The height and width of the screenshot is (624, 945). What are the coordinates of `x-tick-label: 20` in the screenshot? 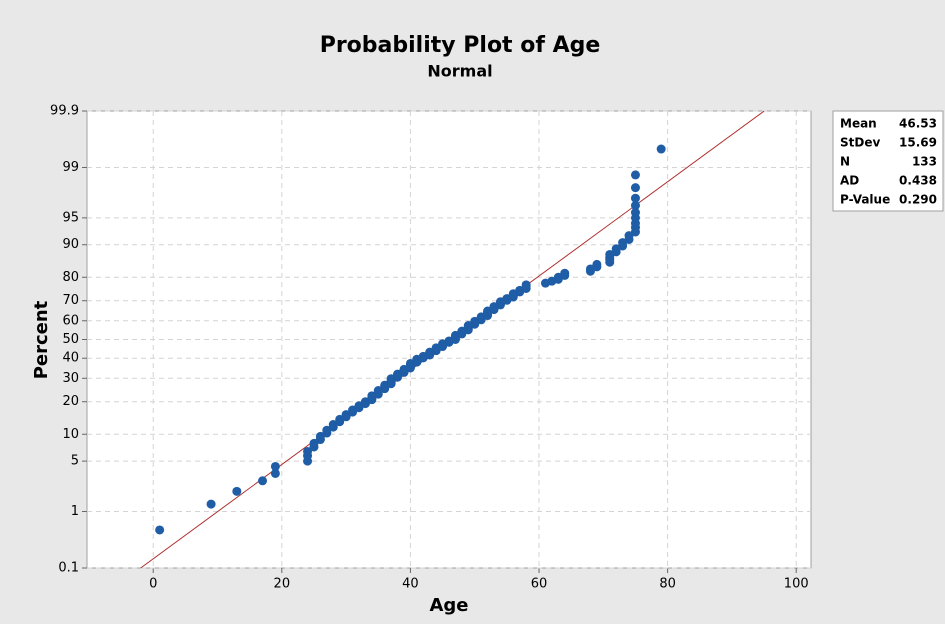 It's located at (282, 584).